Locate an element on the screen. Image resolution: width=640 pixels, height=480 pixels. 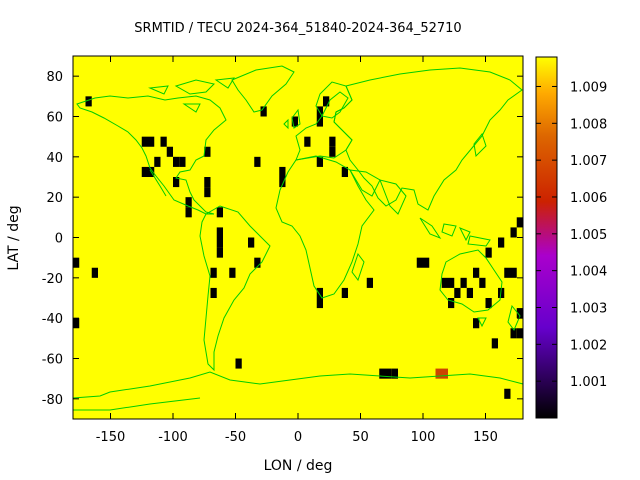
coastline-madagascar is located at coordinates (358, 267).